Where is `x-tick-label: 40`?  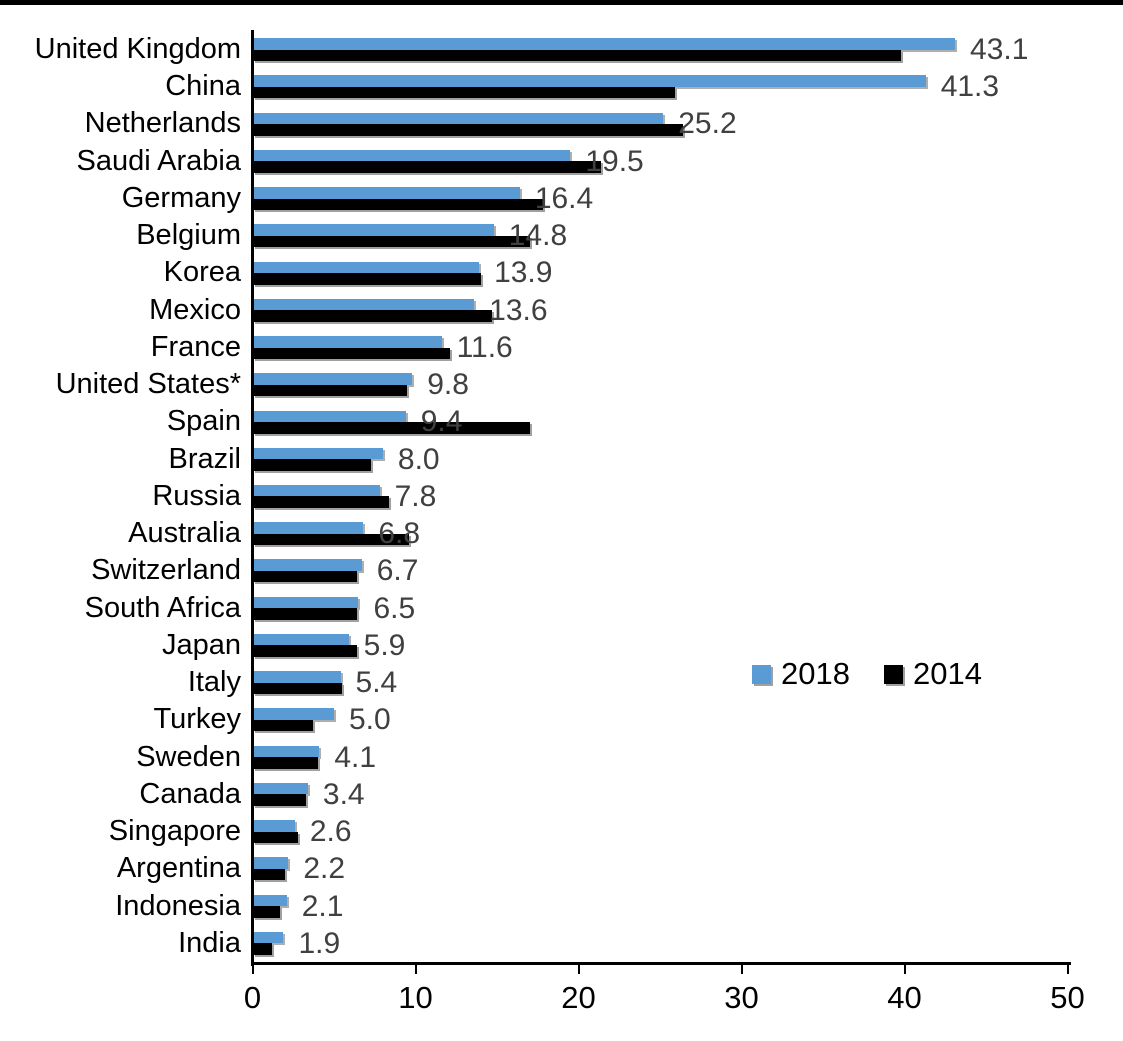 x-tick-label: 40 is located at coordinates (904, 997).